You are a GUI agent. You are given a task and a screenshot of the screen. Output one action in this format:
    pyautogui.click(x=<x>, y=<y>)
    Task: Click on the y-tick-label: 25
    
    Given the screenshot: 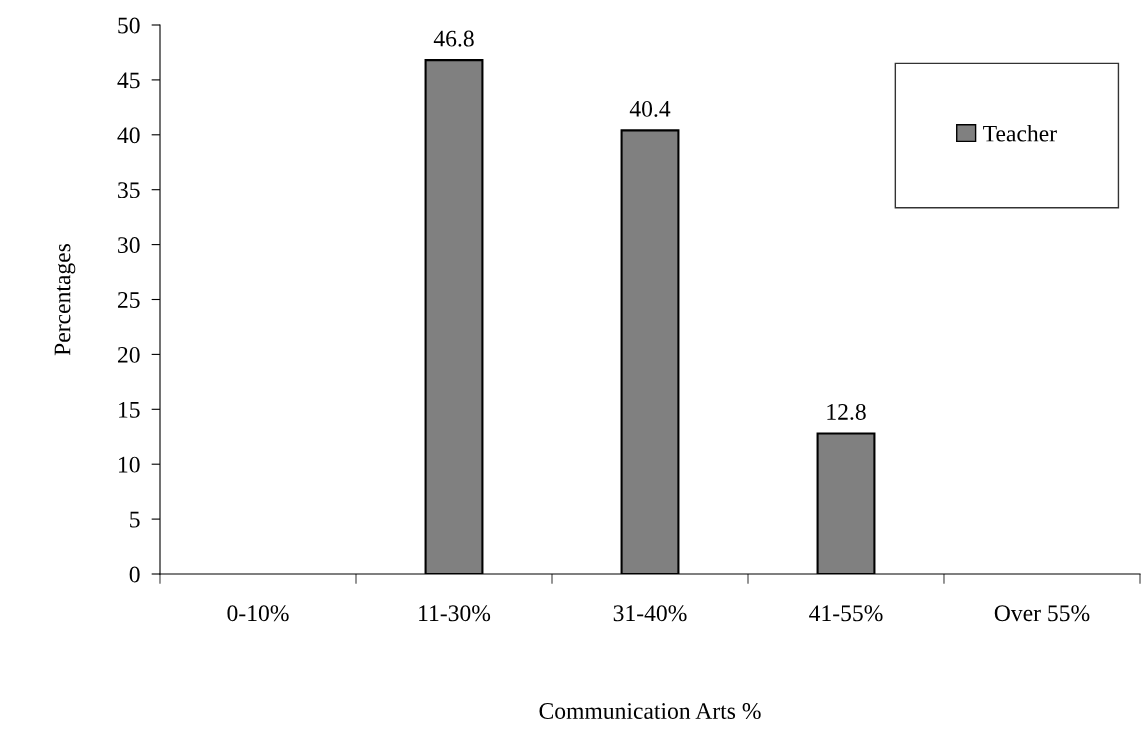 What is the action you would take?
    pyautogui.click(x=128, y=300)
    